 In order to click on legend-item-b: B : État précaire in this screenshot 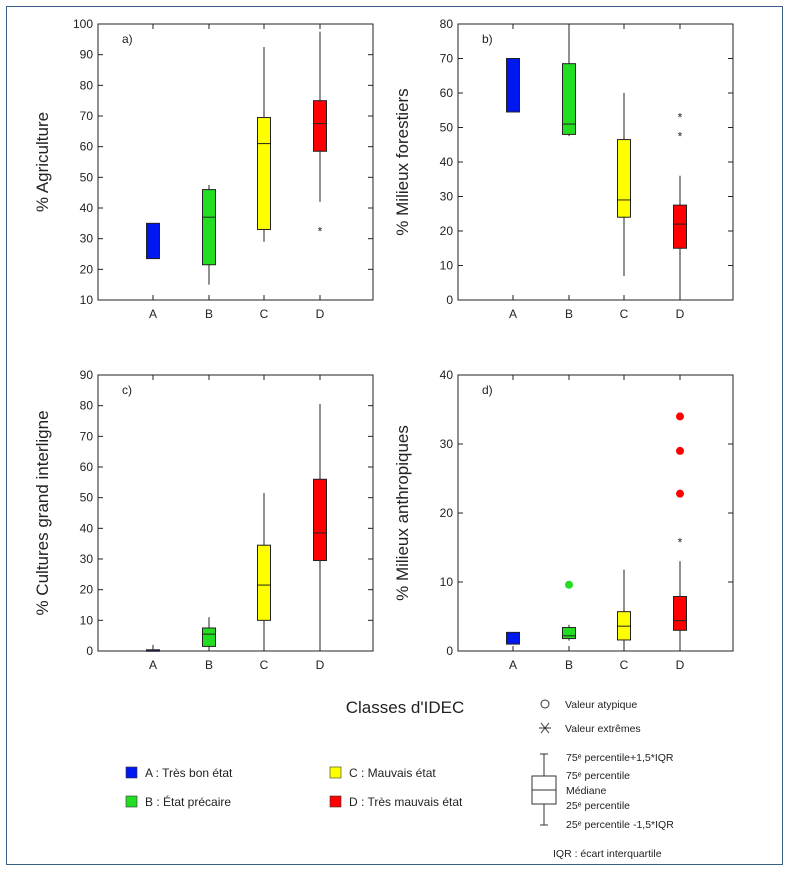, I will do `click(178, 801)`.